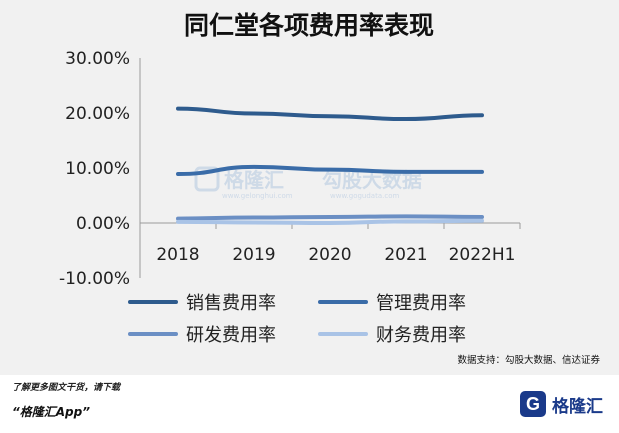 The width and height of the screenshot is (619, 433). I want to click on y-tick-label: 0.00%, so click(103, 224).